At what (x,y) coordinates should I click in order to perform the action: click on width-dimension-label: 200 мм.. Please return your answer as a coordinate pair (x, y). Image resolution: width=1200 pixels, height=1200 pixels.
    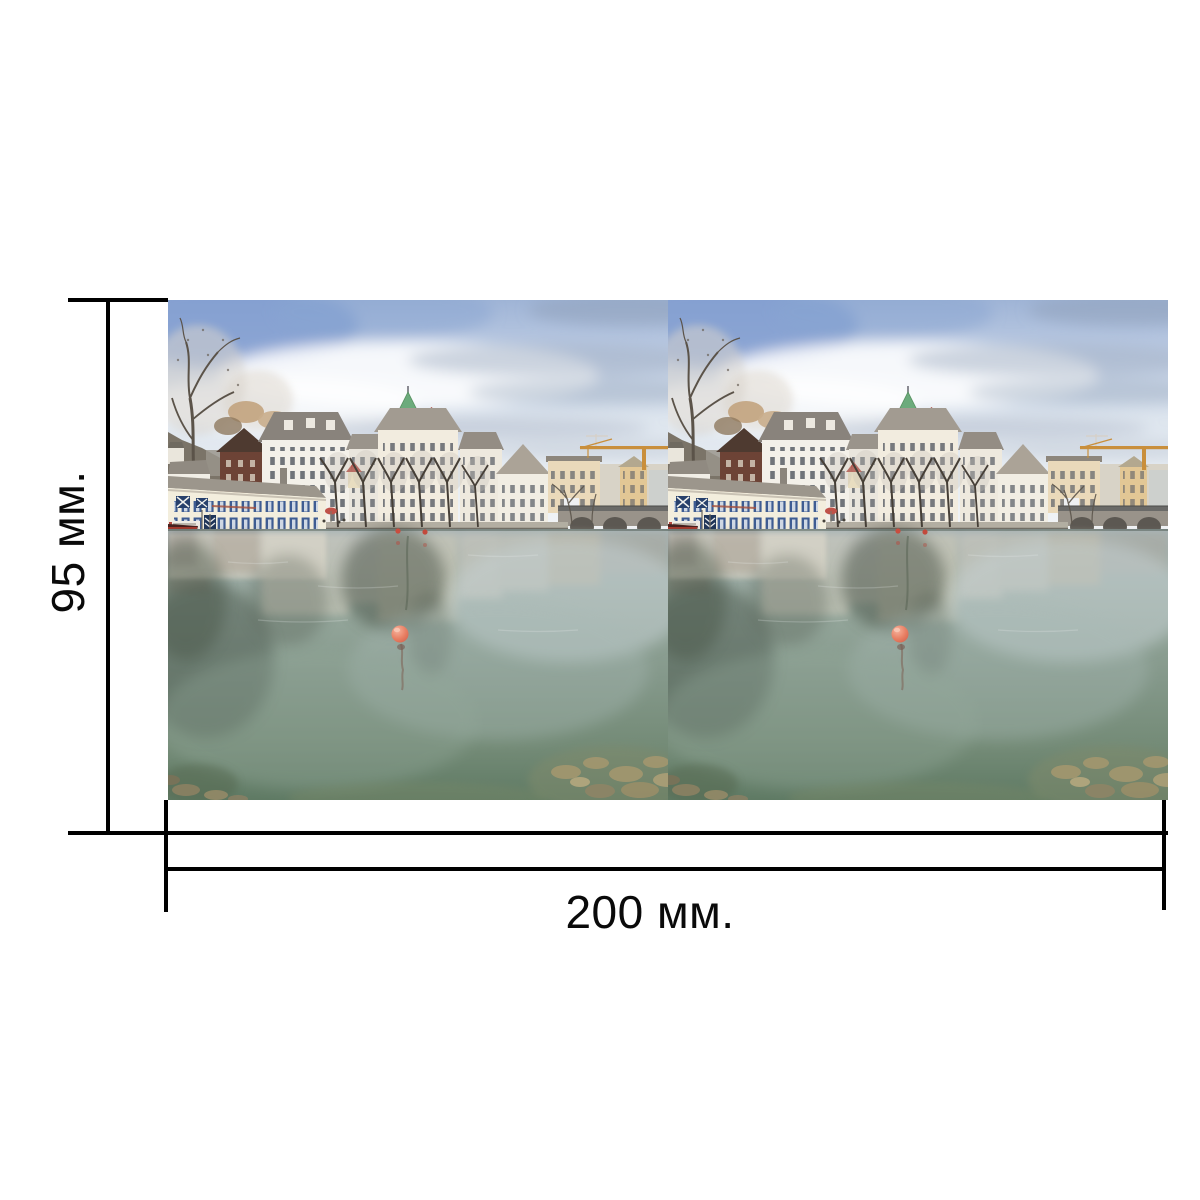
    Looking at the image, I should click on (650, 912).